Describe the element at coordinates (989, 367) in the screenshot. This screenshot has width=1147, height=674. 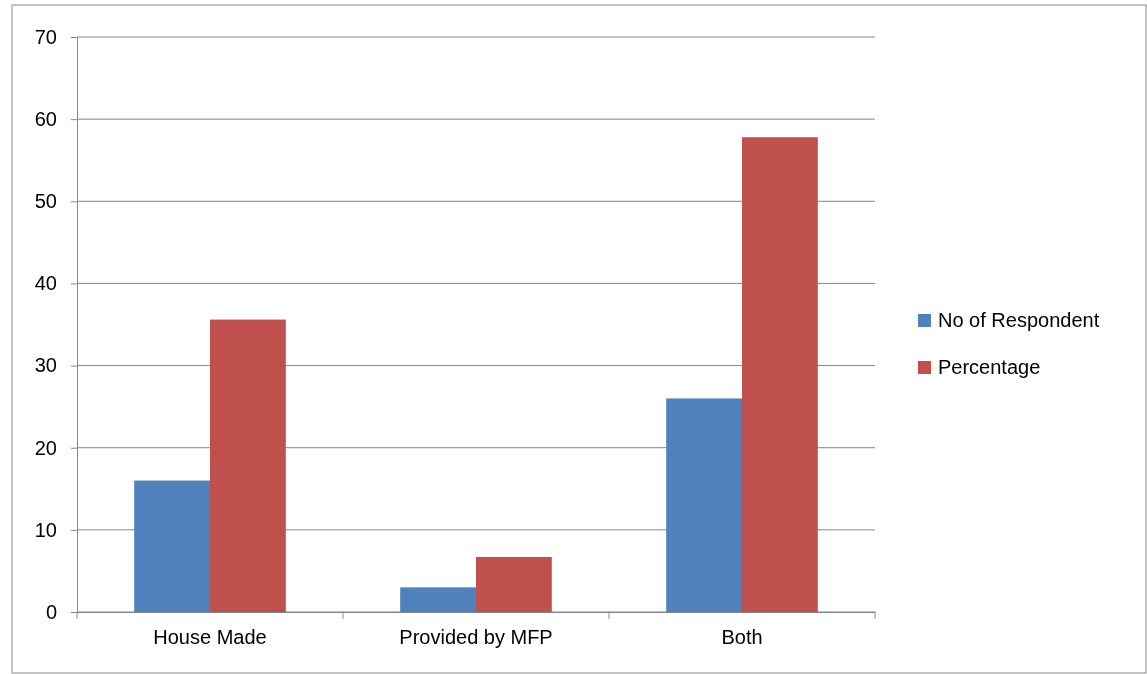
I see `legend-label: Percentage` at that location.